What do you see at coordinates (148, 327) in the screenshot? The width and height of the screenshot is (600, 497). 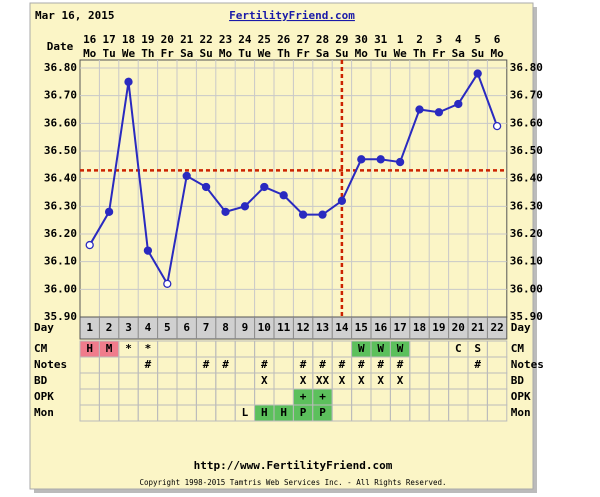 I see `day-number: 4` at bounding box center [148, 327].